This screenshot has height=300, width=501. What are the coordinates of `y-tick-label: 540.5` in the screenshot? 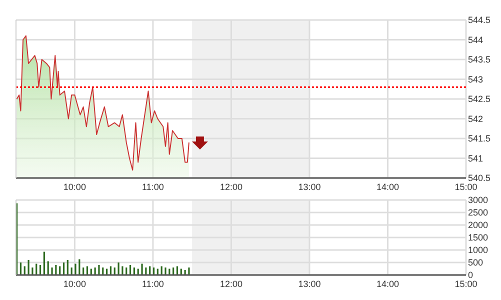 It's located at (479, 178).